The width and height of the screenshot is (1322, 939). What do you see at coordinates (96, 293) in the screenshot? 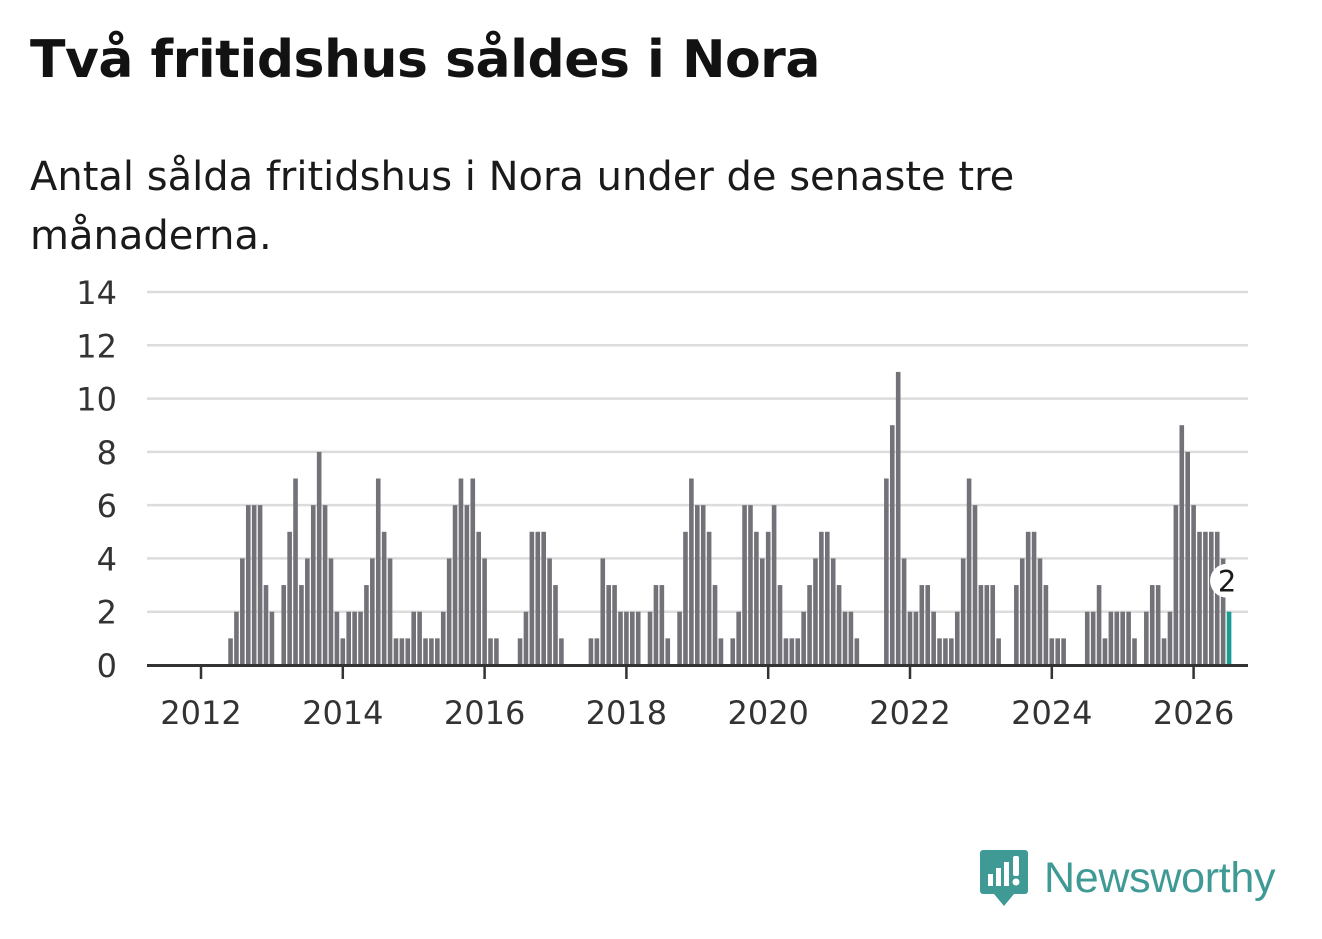
I see `y-tick-label: 14` at bounding box center [96, 293].